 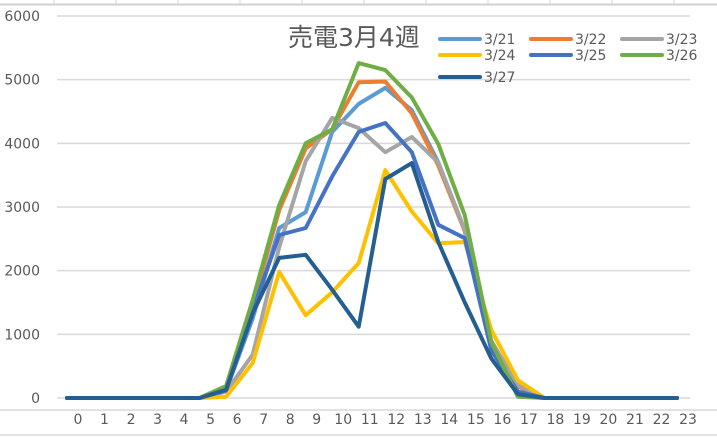 What do you see at coordinates (22, 17) in the screenshot?
I see `y-tick-label: 6000` at bounding box center [22, 17].